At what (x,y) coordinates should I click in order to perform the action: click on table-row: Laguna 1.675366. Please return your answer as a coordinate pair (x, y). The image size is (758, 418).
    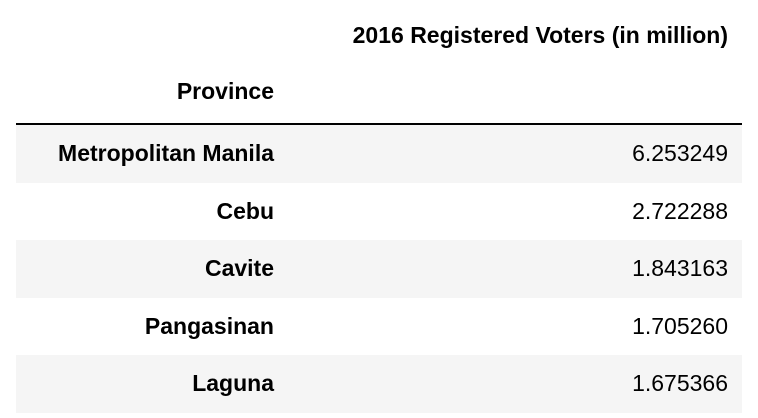
    Looking at the image, I should click on (379, 384).